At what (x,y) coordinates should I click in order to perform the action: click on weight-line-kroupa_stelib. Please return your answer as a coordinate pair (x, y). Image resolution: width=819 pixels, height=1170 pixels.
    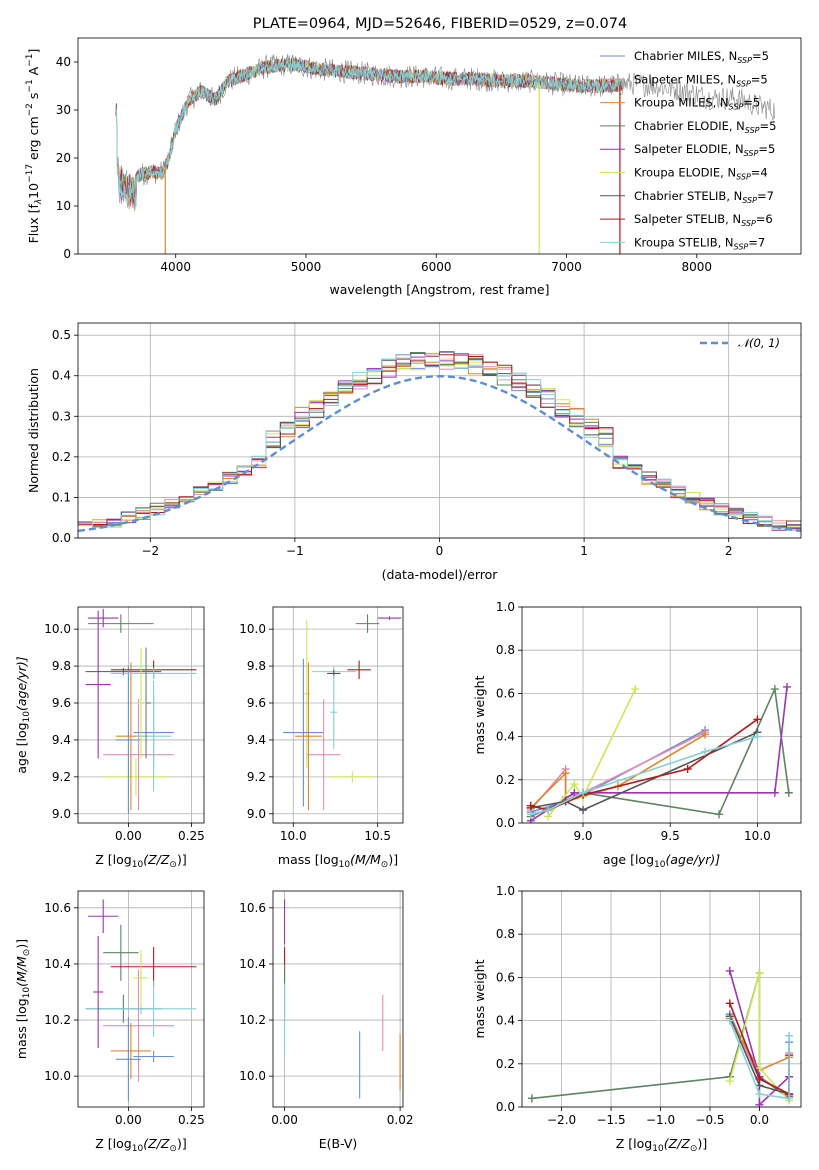
    Looking at the image, I should click on (759, 1060).